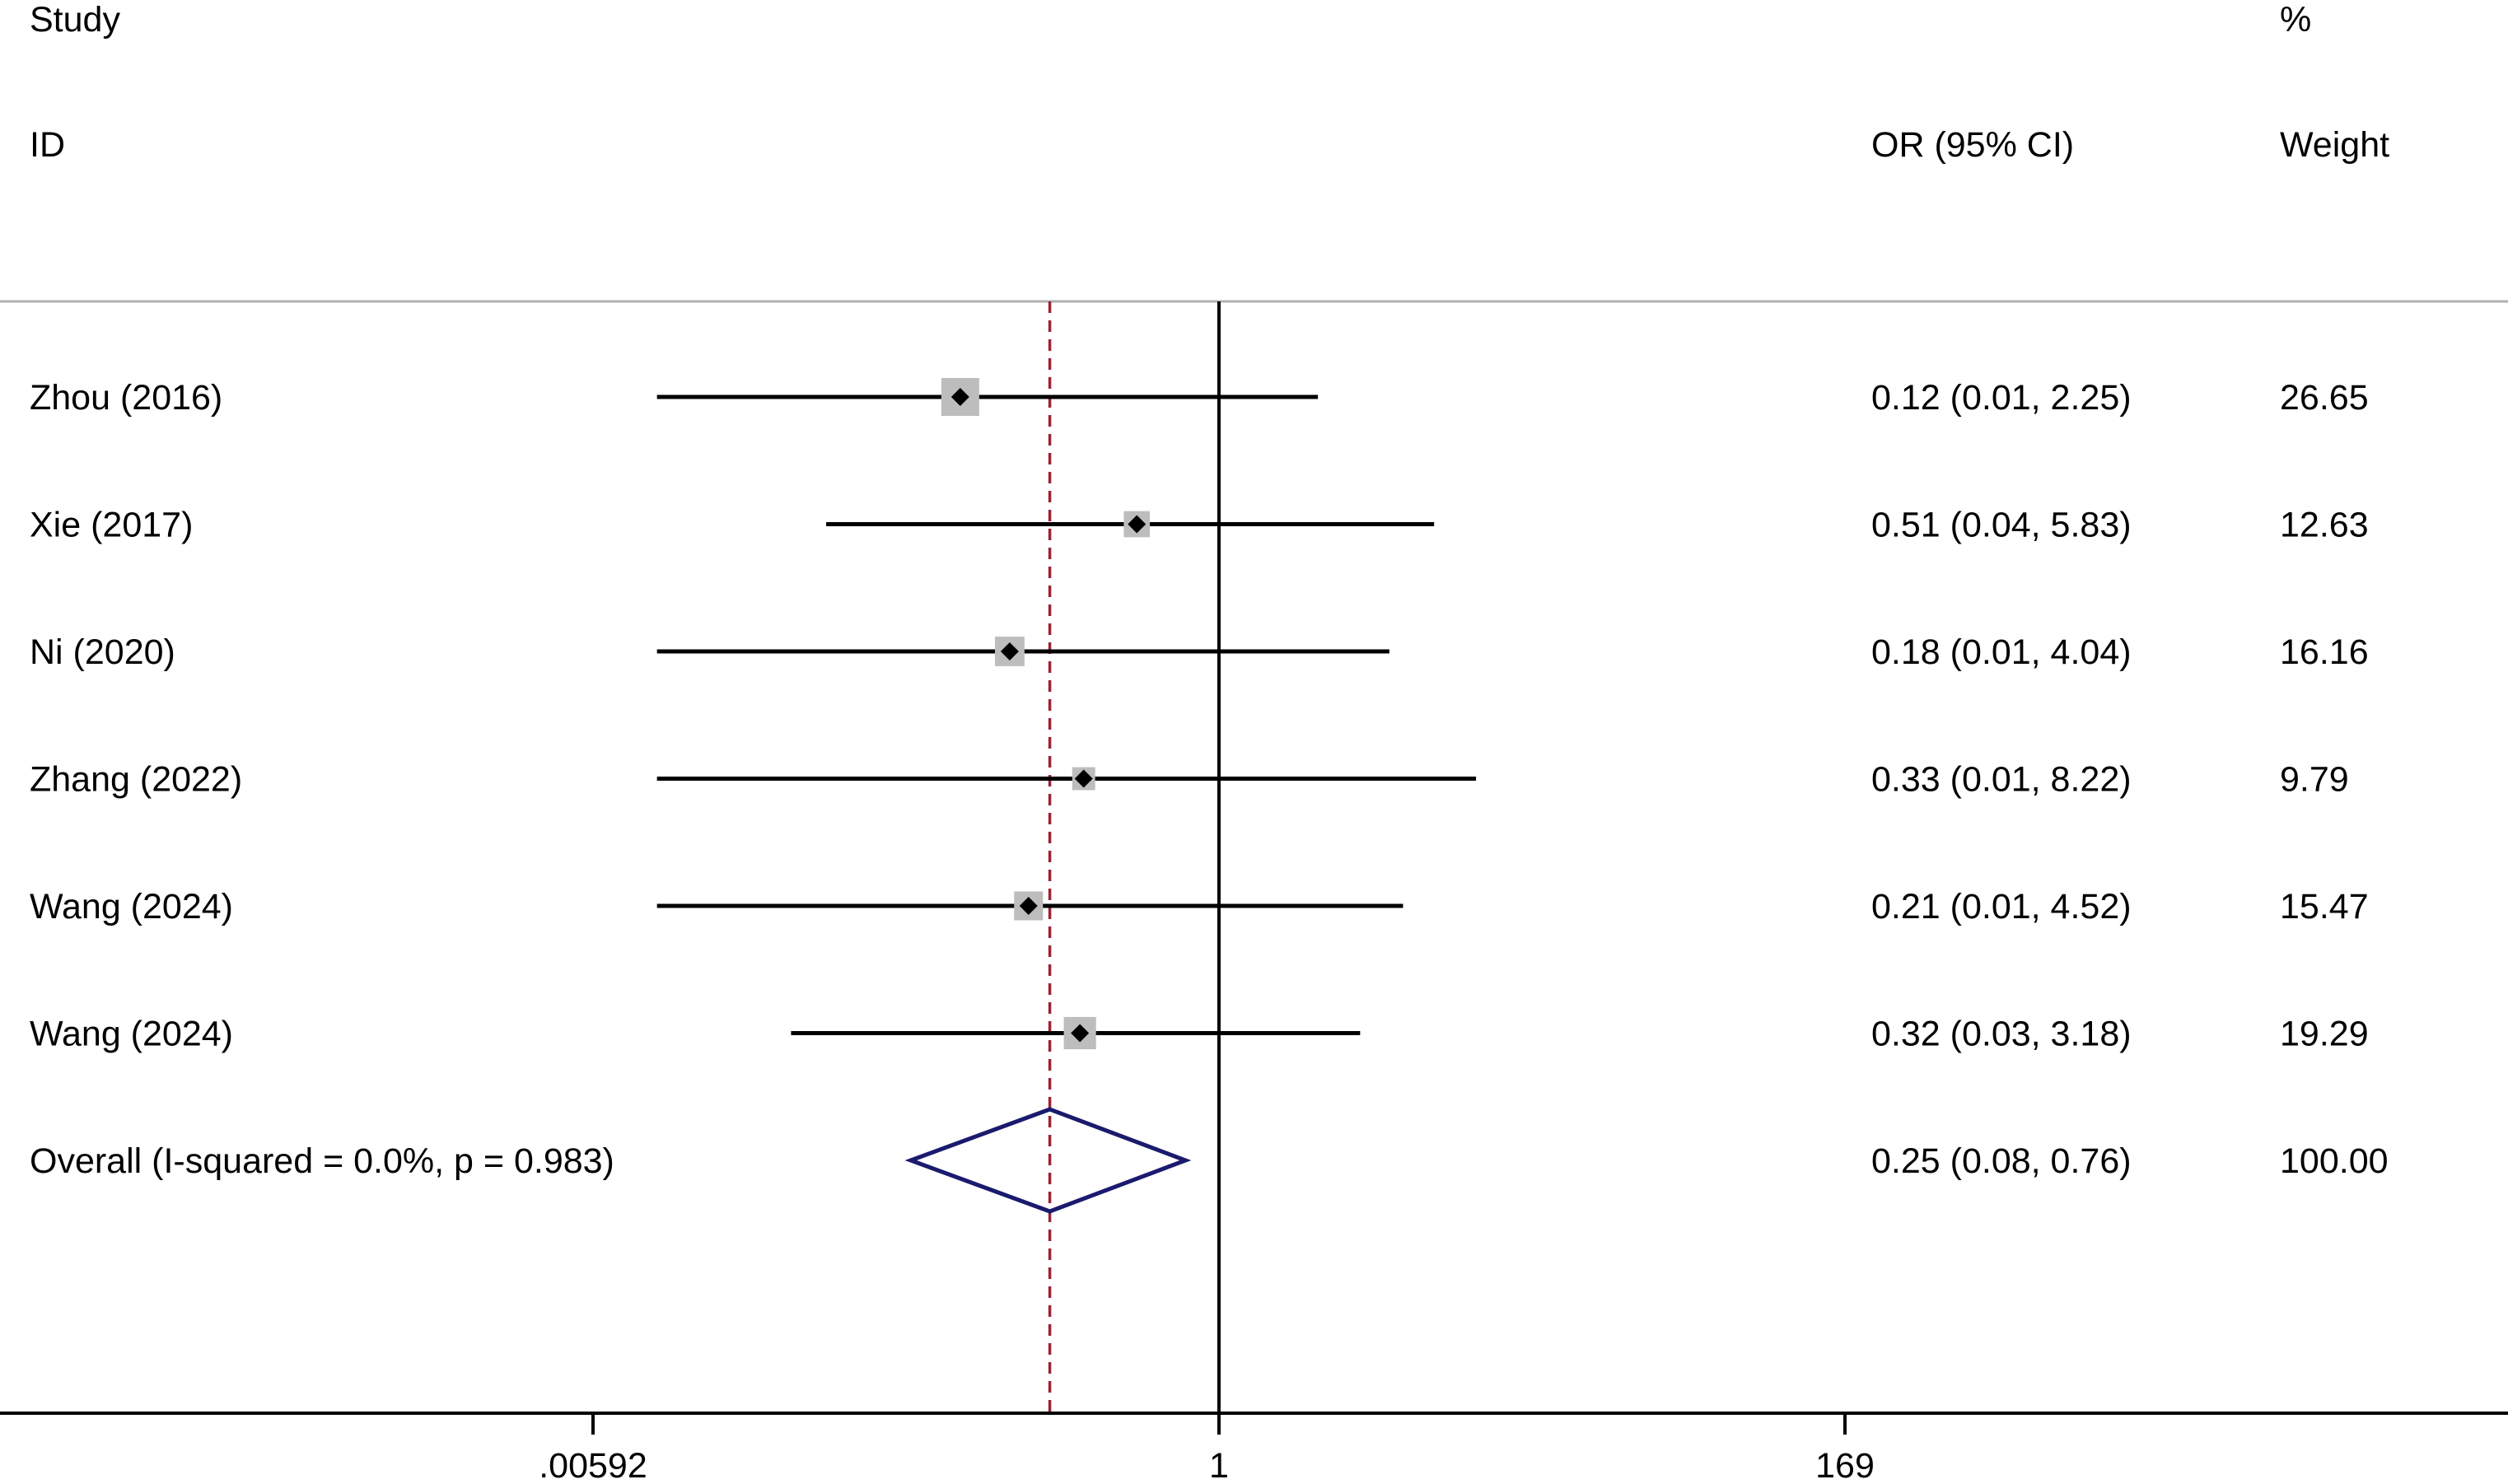 The image size is (2508, 1484). I want to click on header-study: Study, so click(75, 20).